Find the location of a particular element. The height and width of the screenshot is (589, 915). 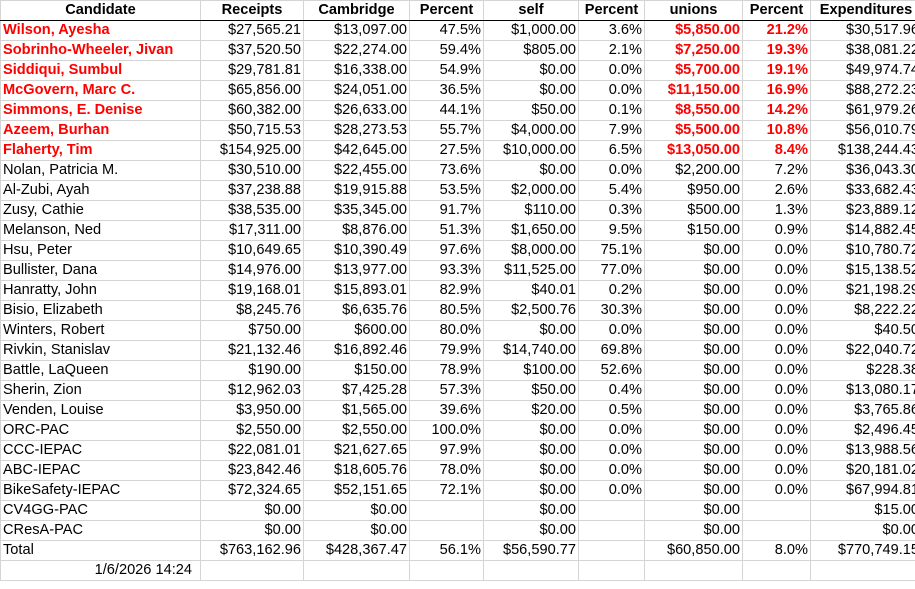

cell-cambridge: $6,635.76 is located at coordinates (356, 310).